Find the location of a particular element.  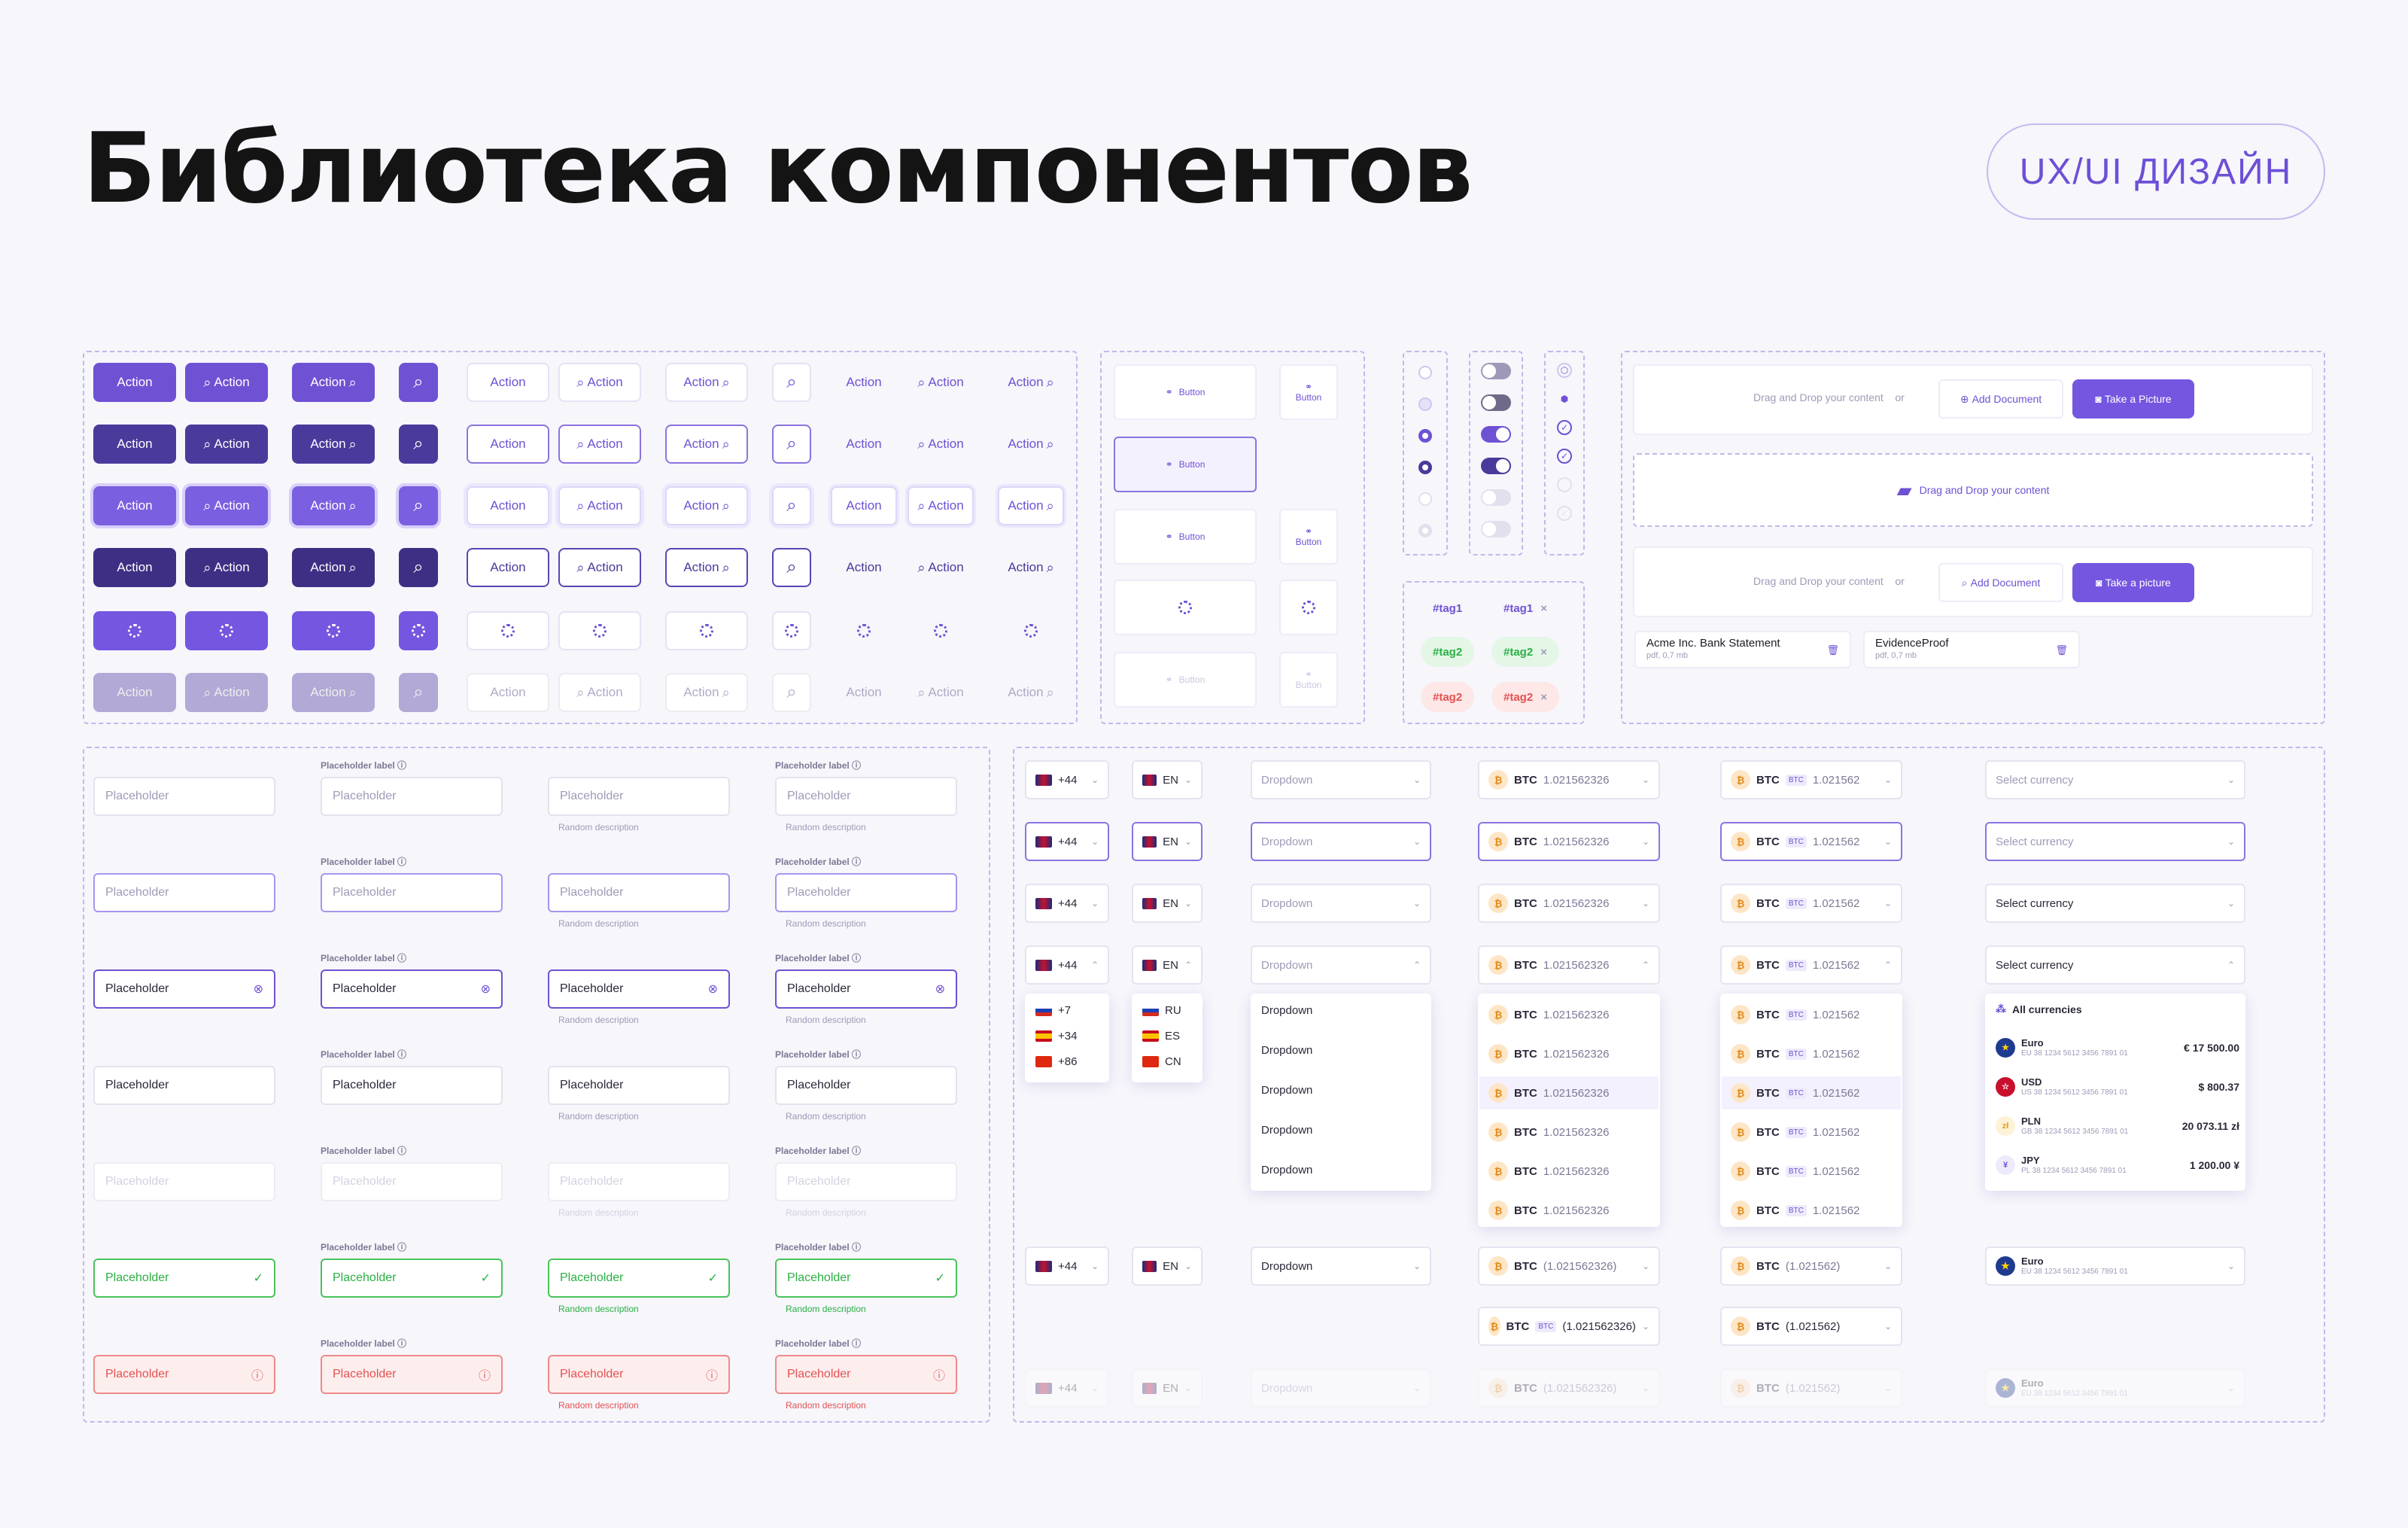

currency-select: Select currency ⌃ is located at coordinates (2115, 965).